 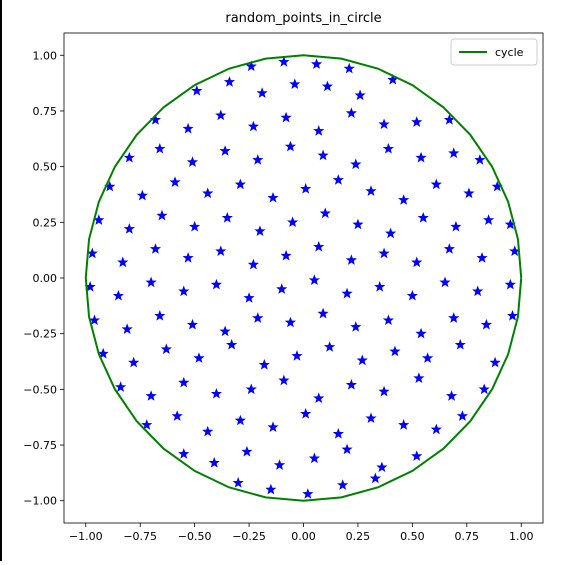 What do you see at coordinates (40, 501) in the screenshot?
I see `y-tick-label: −1.00` at bounding box center [40, 501].